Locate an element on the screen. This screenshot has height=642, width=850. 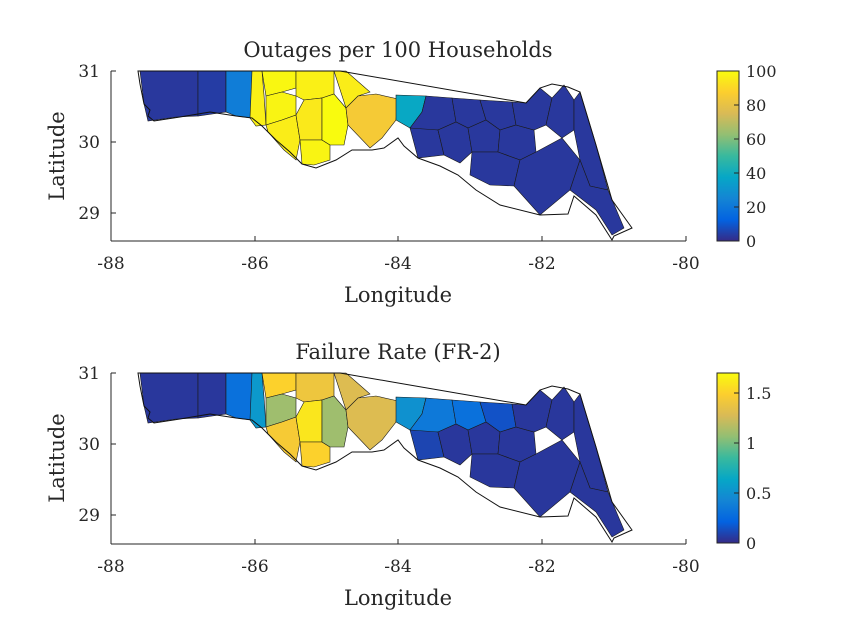
colorbar: 1.5 1 0.5 0 is located at coordinates (743, 462).